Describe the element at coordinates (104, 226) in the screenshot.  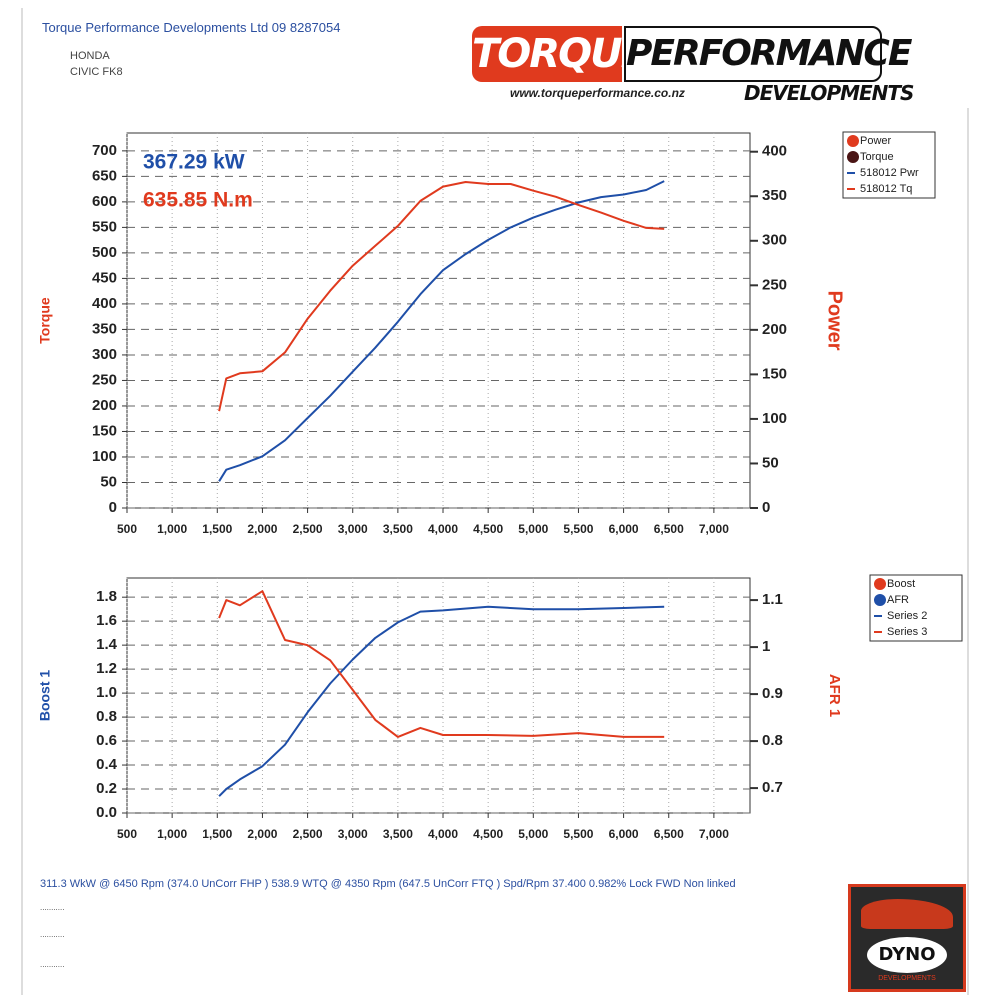
I see `y-tick-label: 550` at that location.